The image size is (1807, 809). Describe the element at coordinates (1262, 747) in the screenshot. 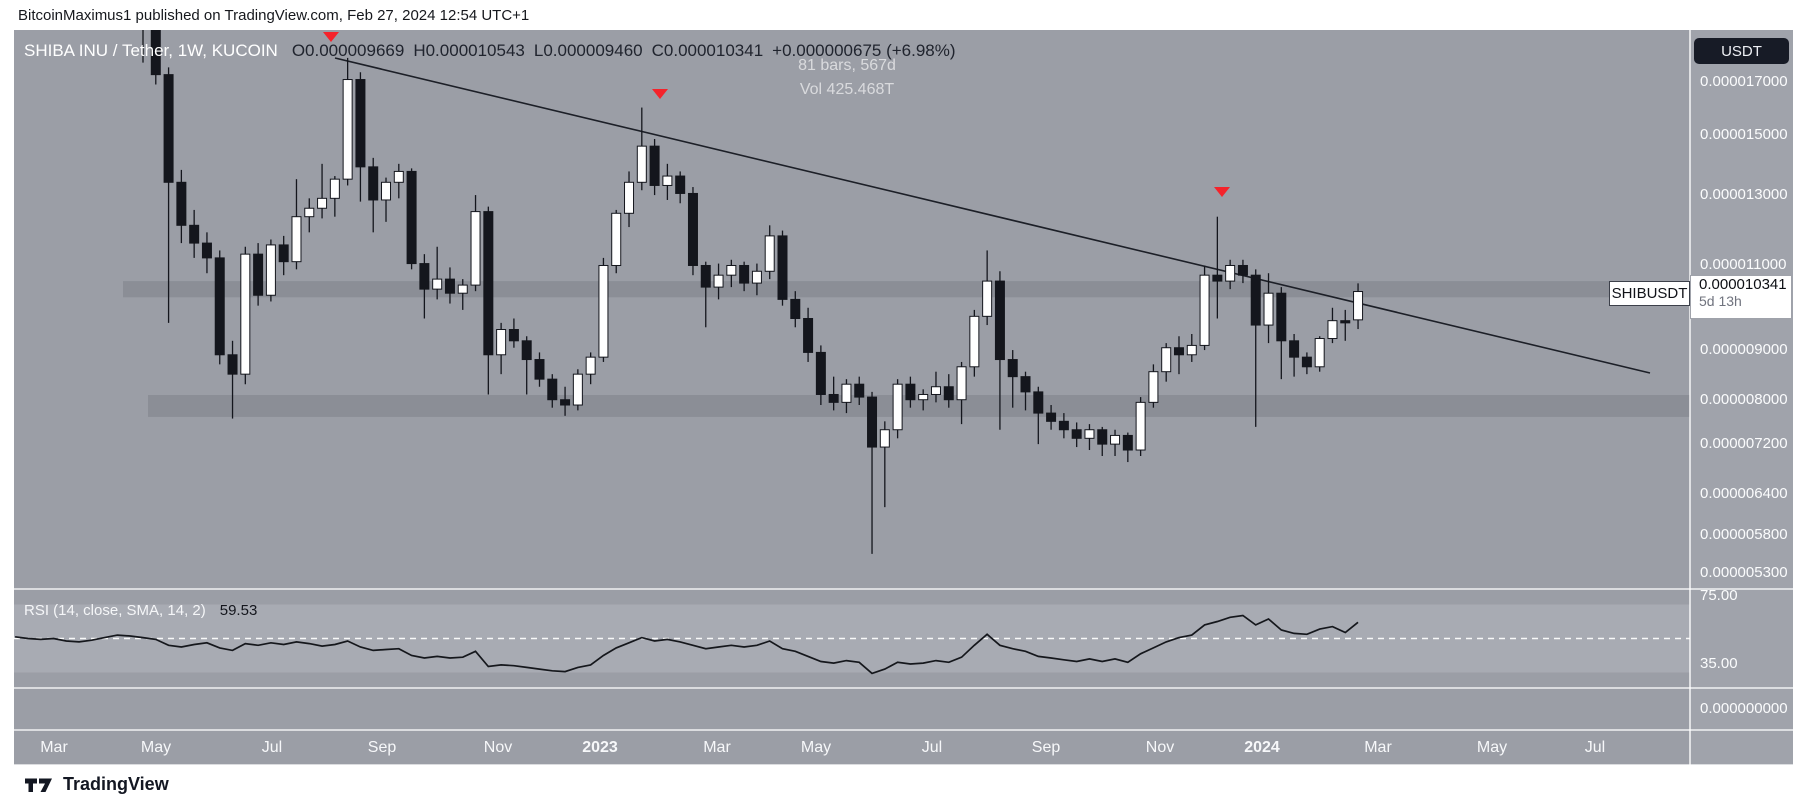

I see `time-axis-year-label: 2024` at that location.